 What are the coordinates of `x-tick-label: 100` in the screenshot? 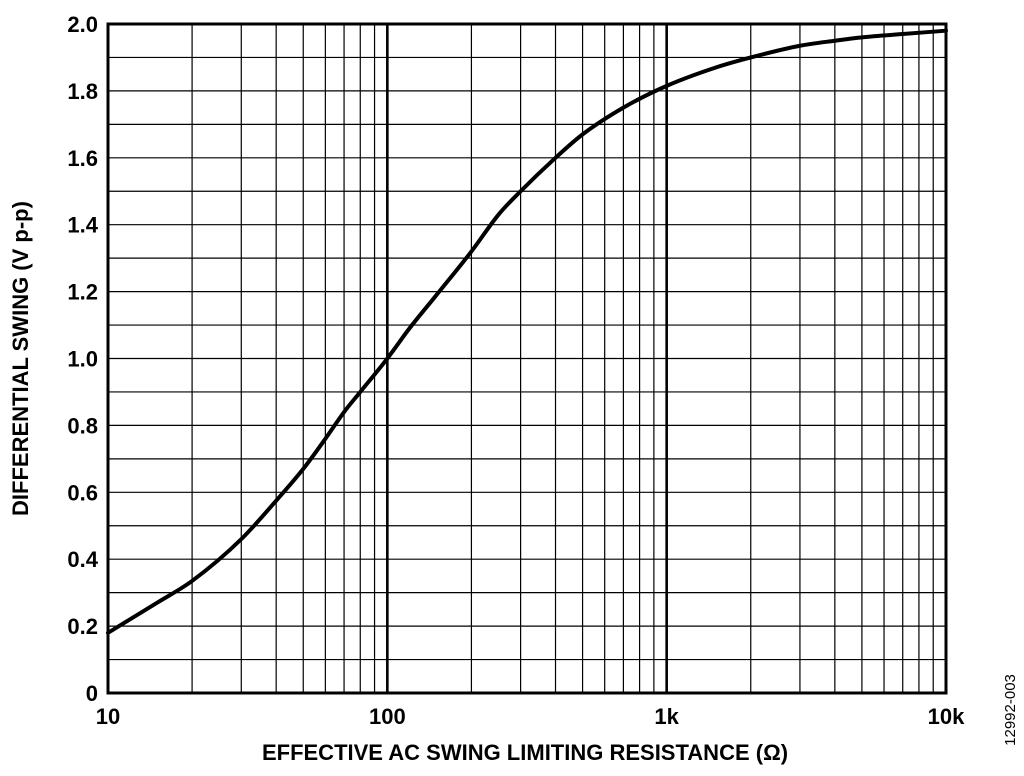 It's located at (387, 716).